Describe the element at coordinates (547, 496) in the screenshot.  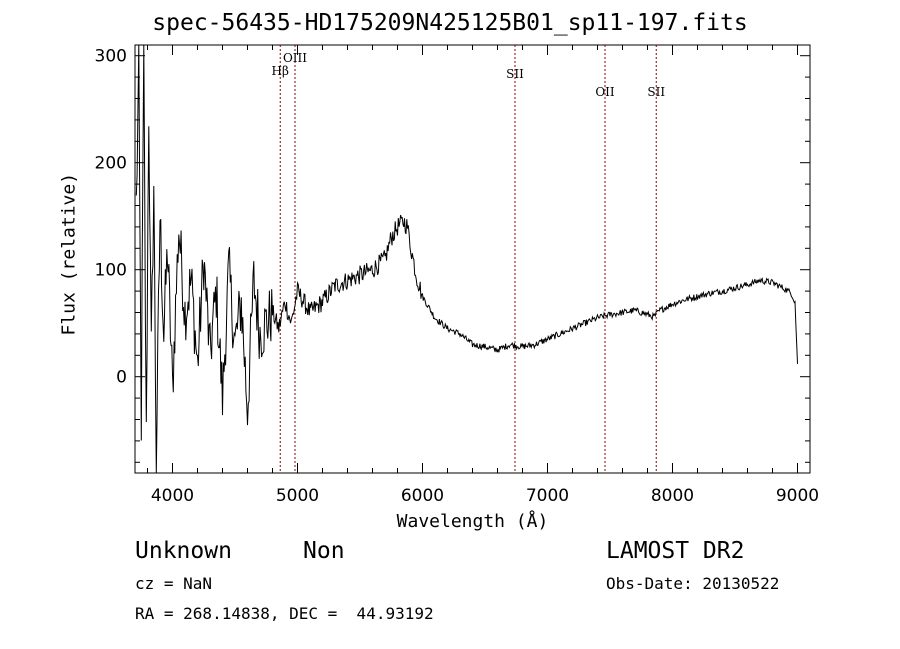
I see `x-tick-label: 7000` at that location.